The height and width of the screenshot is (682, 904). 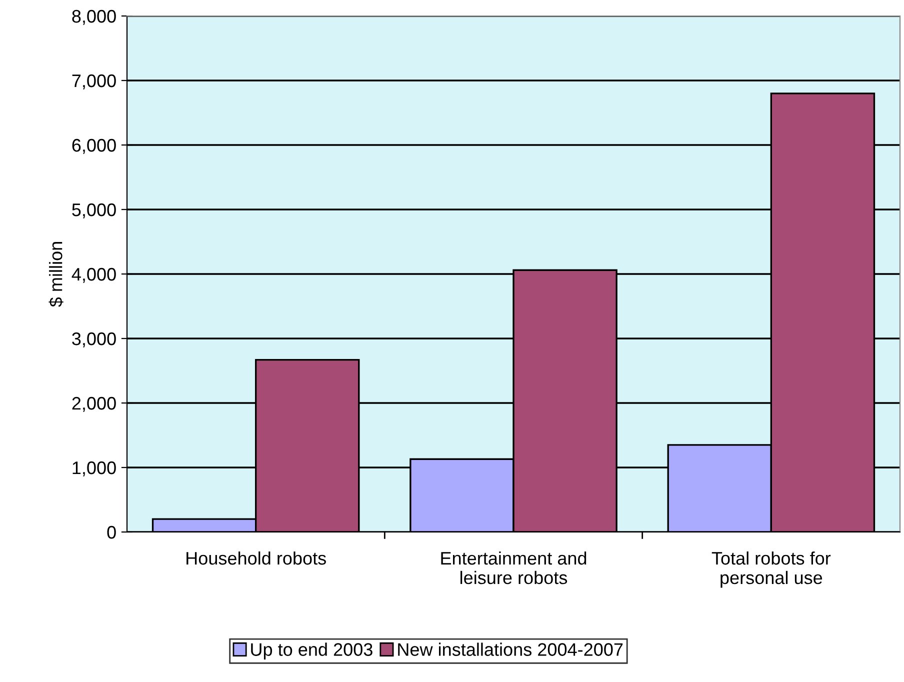 What do you see at coordinates (94, 340) in the screenshot?
I see `y-tick-label: 3,000` at bounding box center [94, 340].